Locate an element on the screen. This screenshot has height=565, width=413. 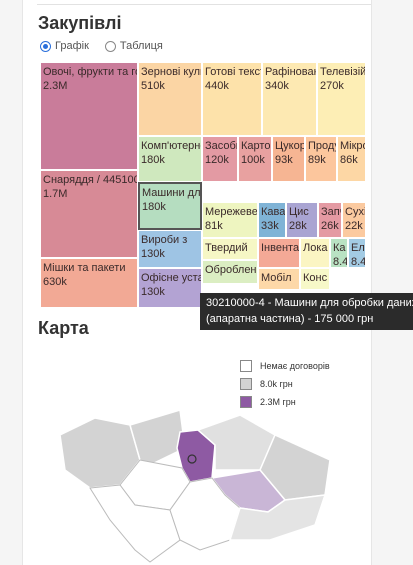
treemap-cell-label: Телевізійні is located at coordinates (342, 72).